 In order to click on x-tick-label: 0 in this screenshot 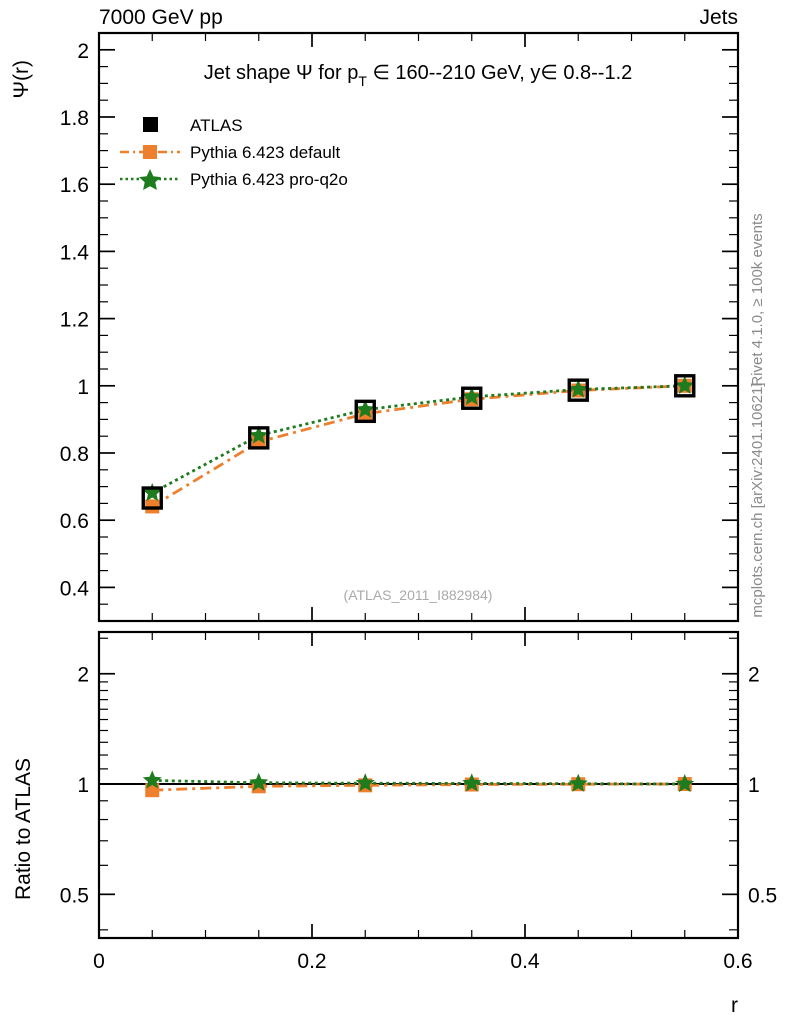, I will do `click(99, 961)`.